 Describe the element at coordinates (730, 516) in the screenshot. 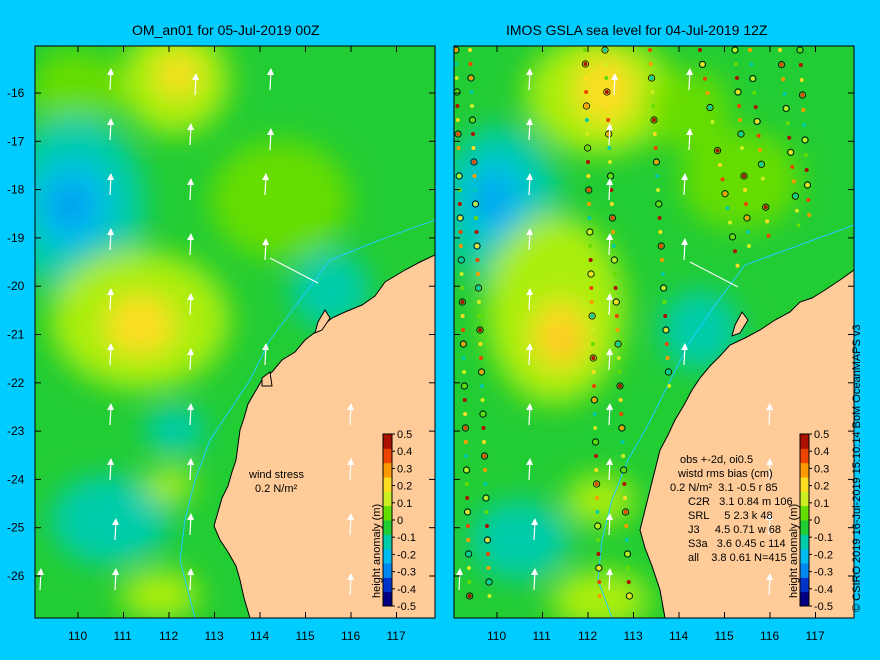

I see `stats-row: SRL 5 2.3 k 48` at that location.